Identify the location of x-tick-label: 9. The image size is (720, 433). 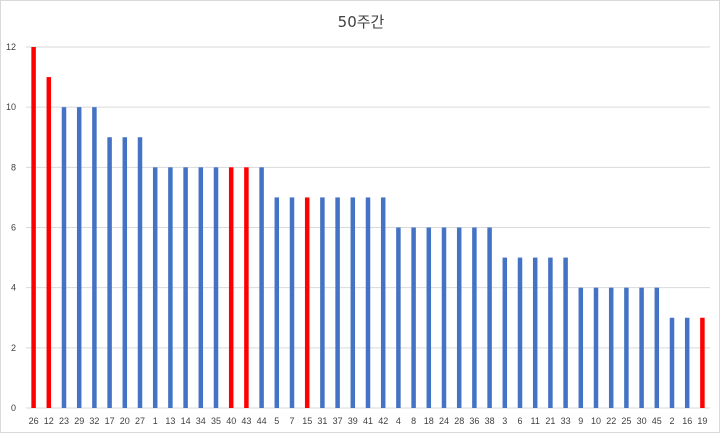
(580, 421).